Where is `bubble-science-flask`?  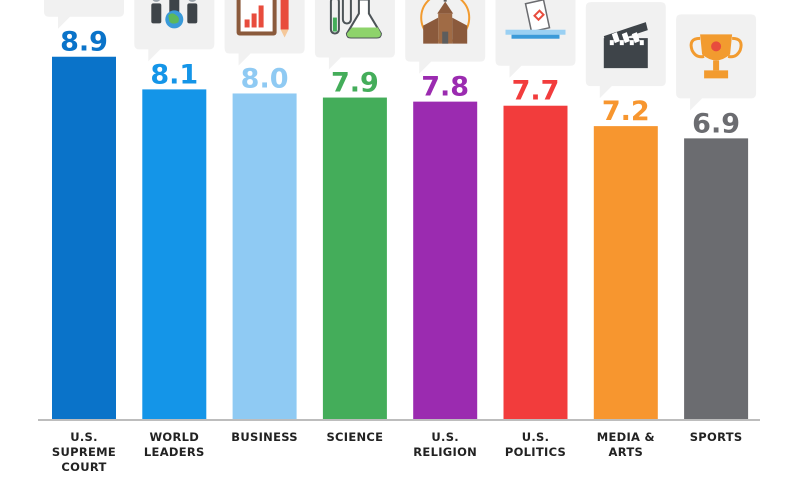
bubble-science-flask is located at coordinates (354, 35).